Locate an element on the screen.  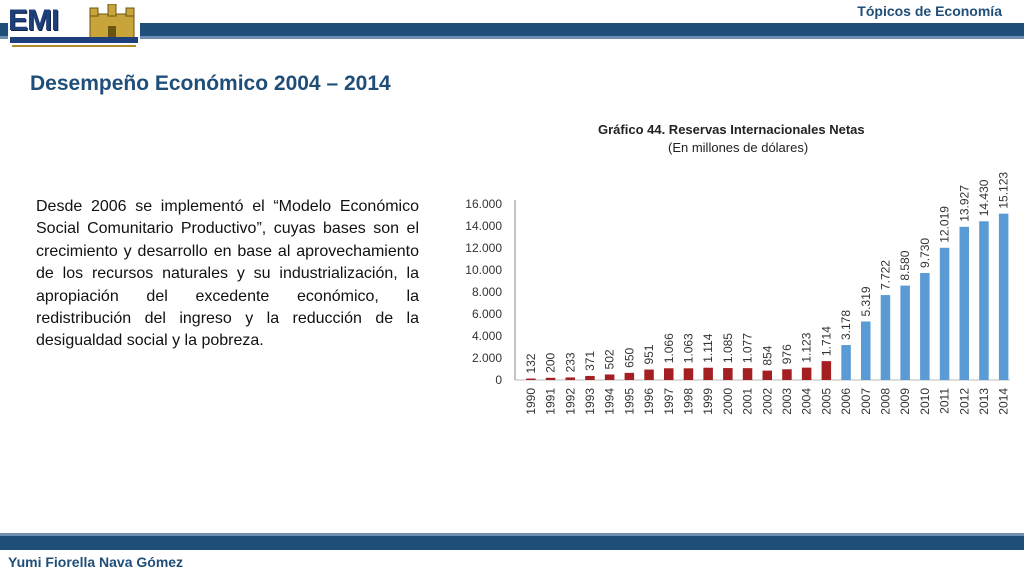
value-label-1998: 1.063 is located at coordinates (688, 348).